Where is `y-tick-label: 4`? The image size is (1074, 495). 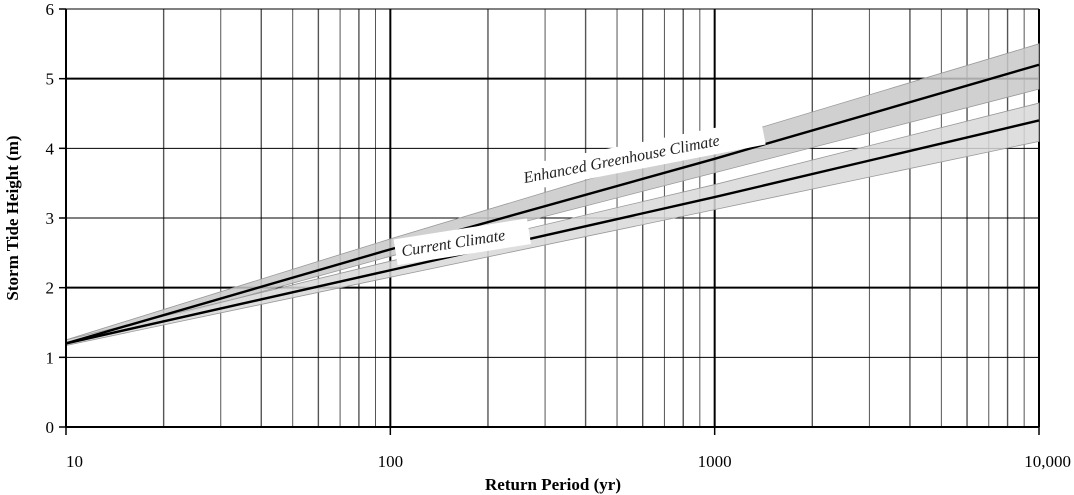 y-tick-label: 4 is located at coordinates (50, 148).